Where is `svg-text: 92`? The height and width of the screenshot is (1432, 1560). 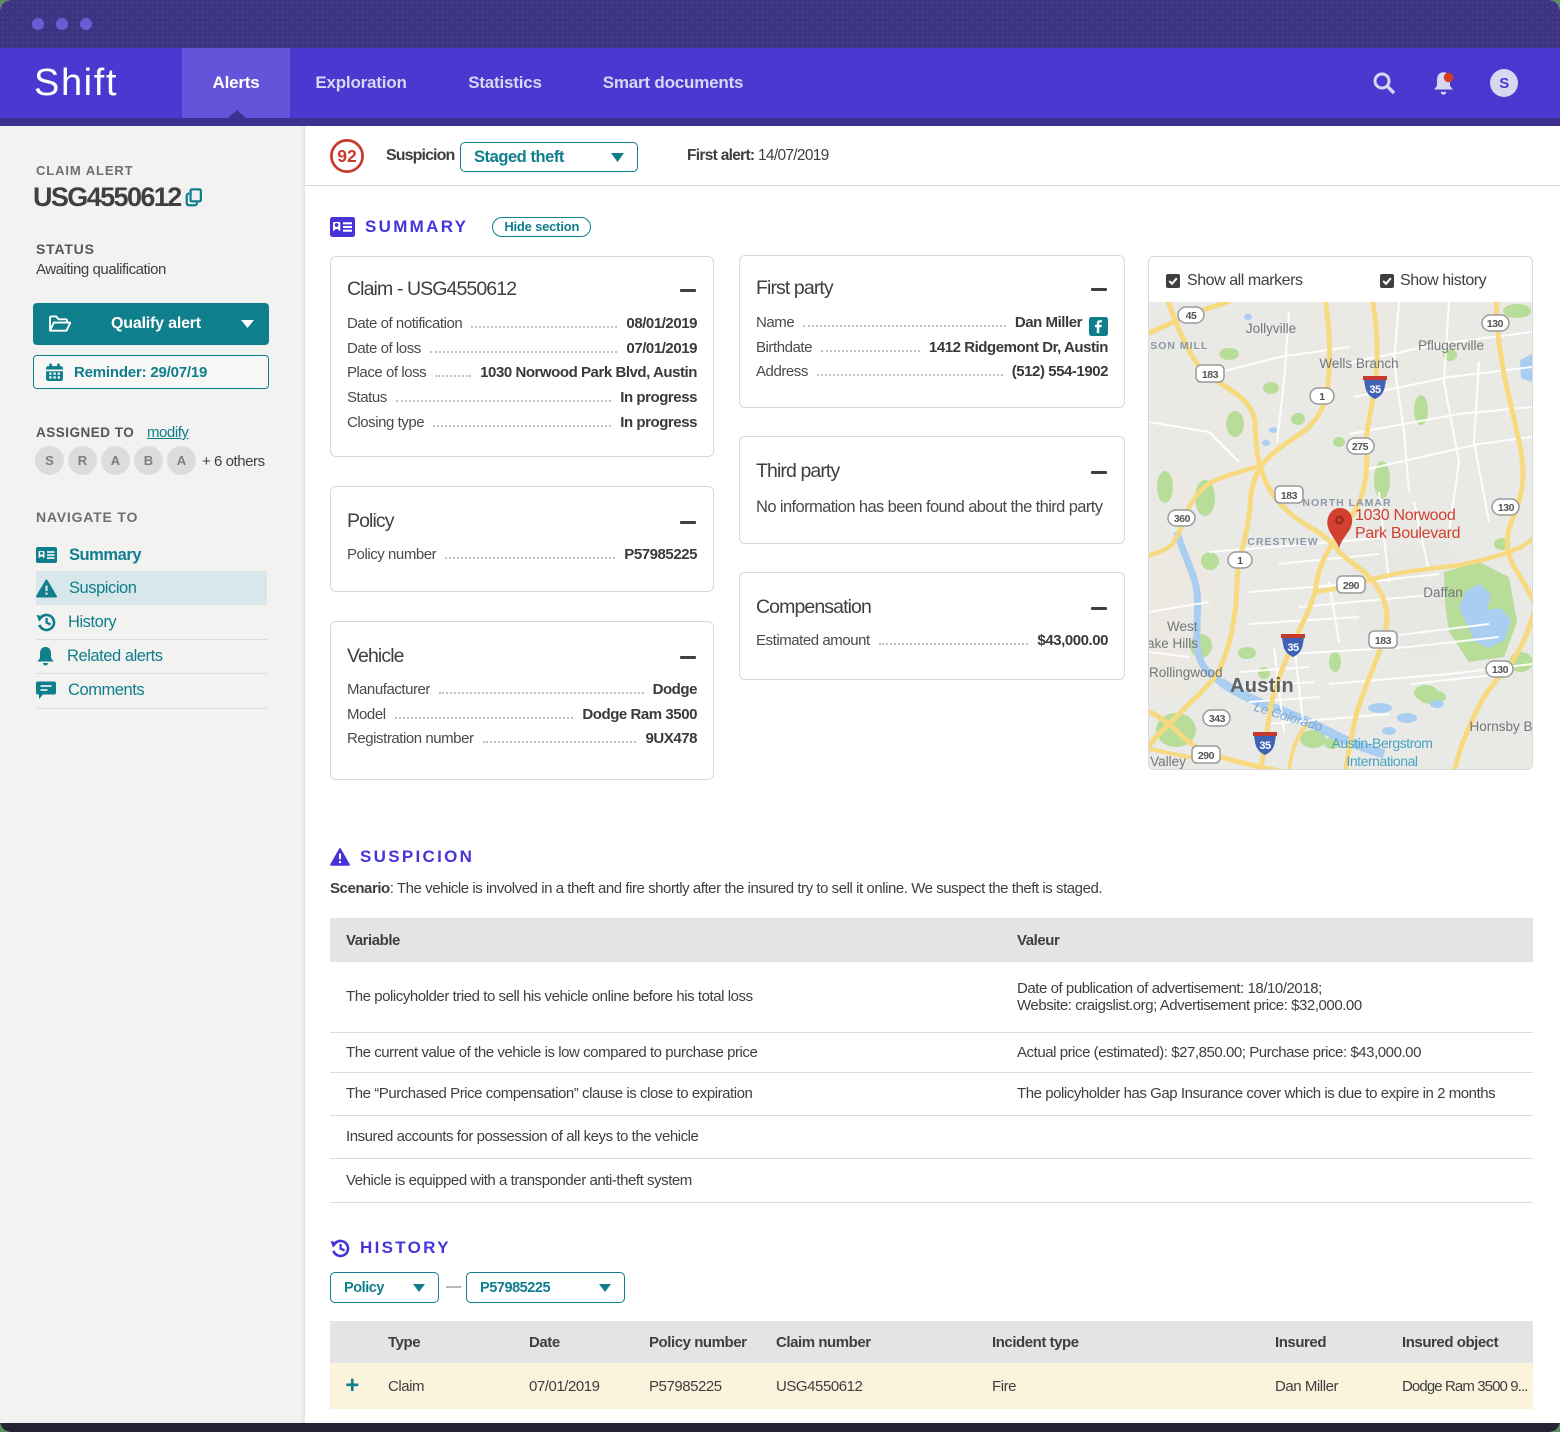
svg-text: 92 is located at coordinates (347, 156).